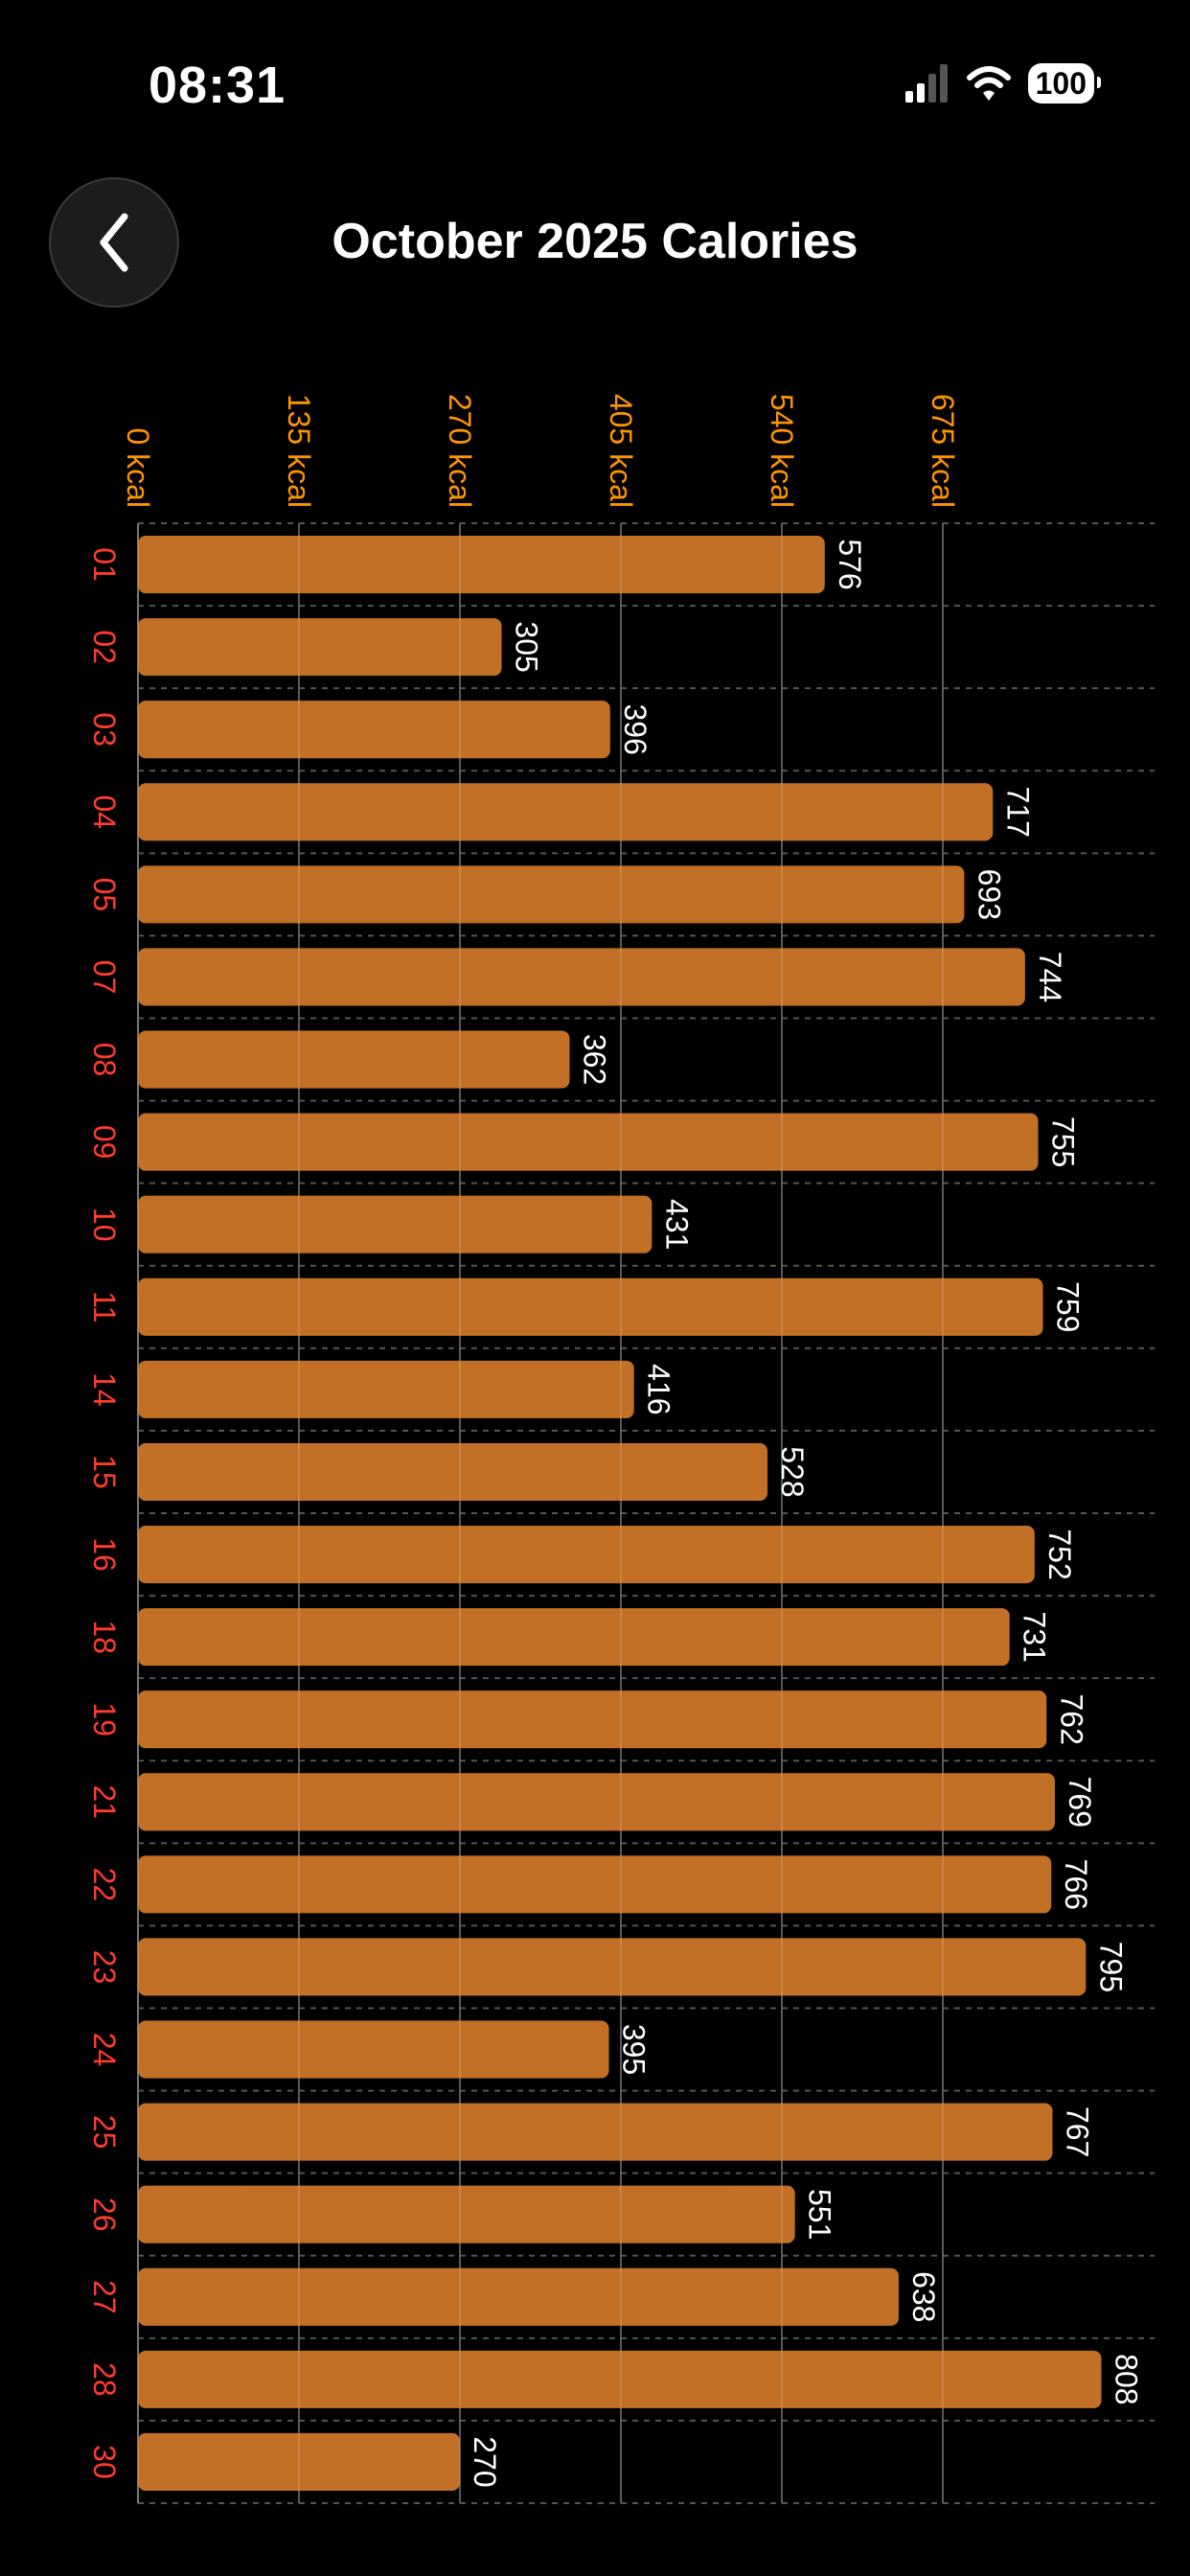 The image size is (1190, 2576). Describe the element at coordinates (677, 1224) in the screenshot. I see `value-label: 431` at that location.